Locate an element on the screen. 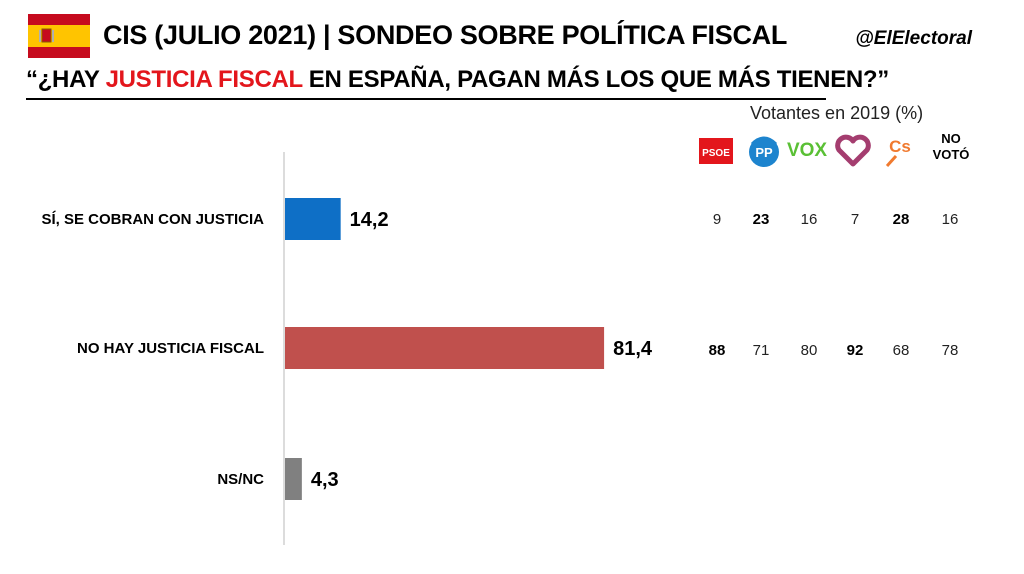 Image resolution: width=1024 pixels, height=574 pixels. question-prefix: “¿HAY is located at coordinates (66, 79).